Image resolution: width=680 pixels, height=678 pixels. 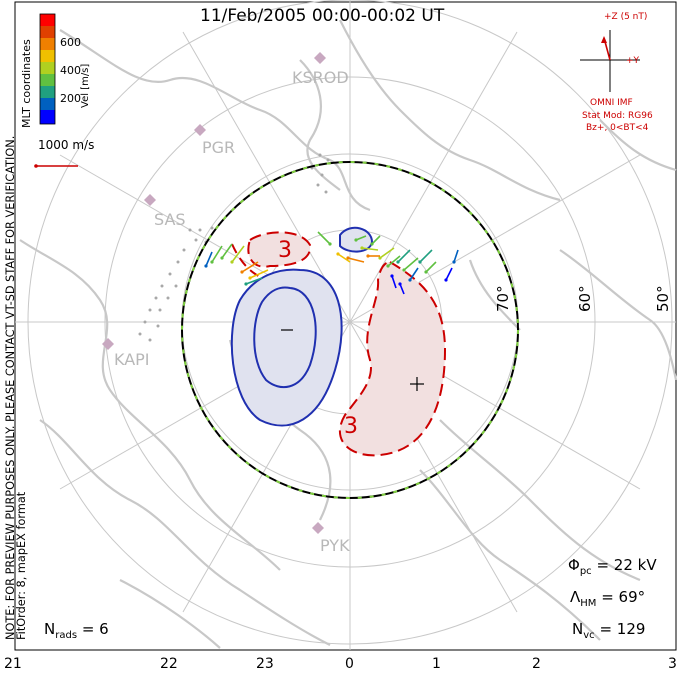 I want to click on latitude-label-70: 70°, so click(x=503, y=298).